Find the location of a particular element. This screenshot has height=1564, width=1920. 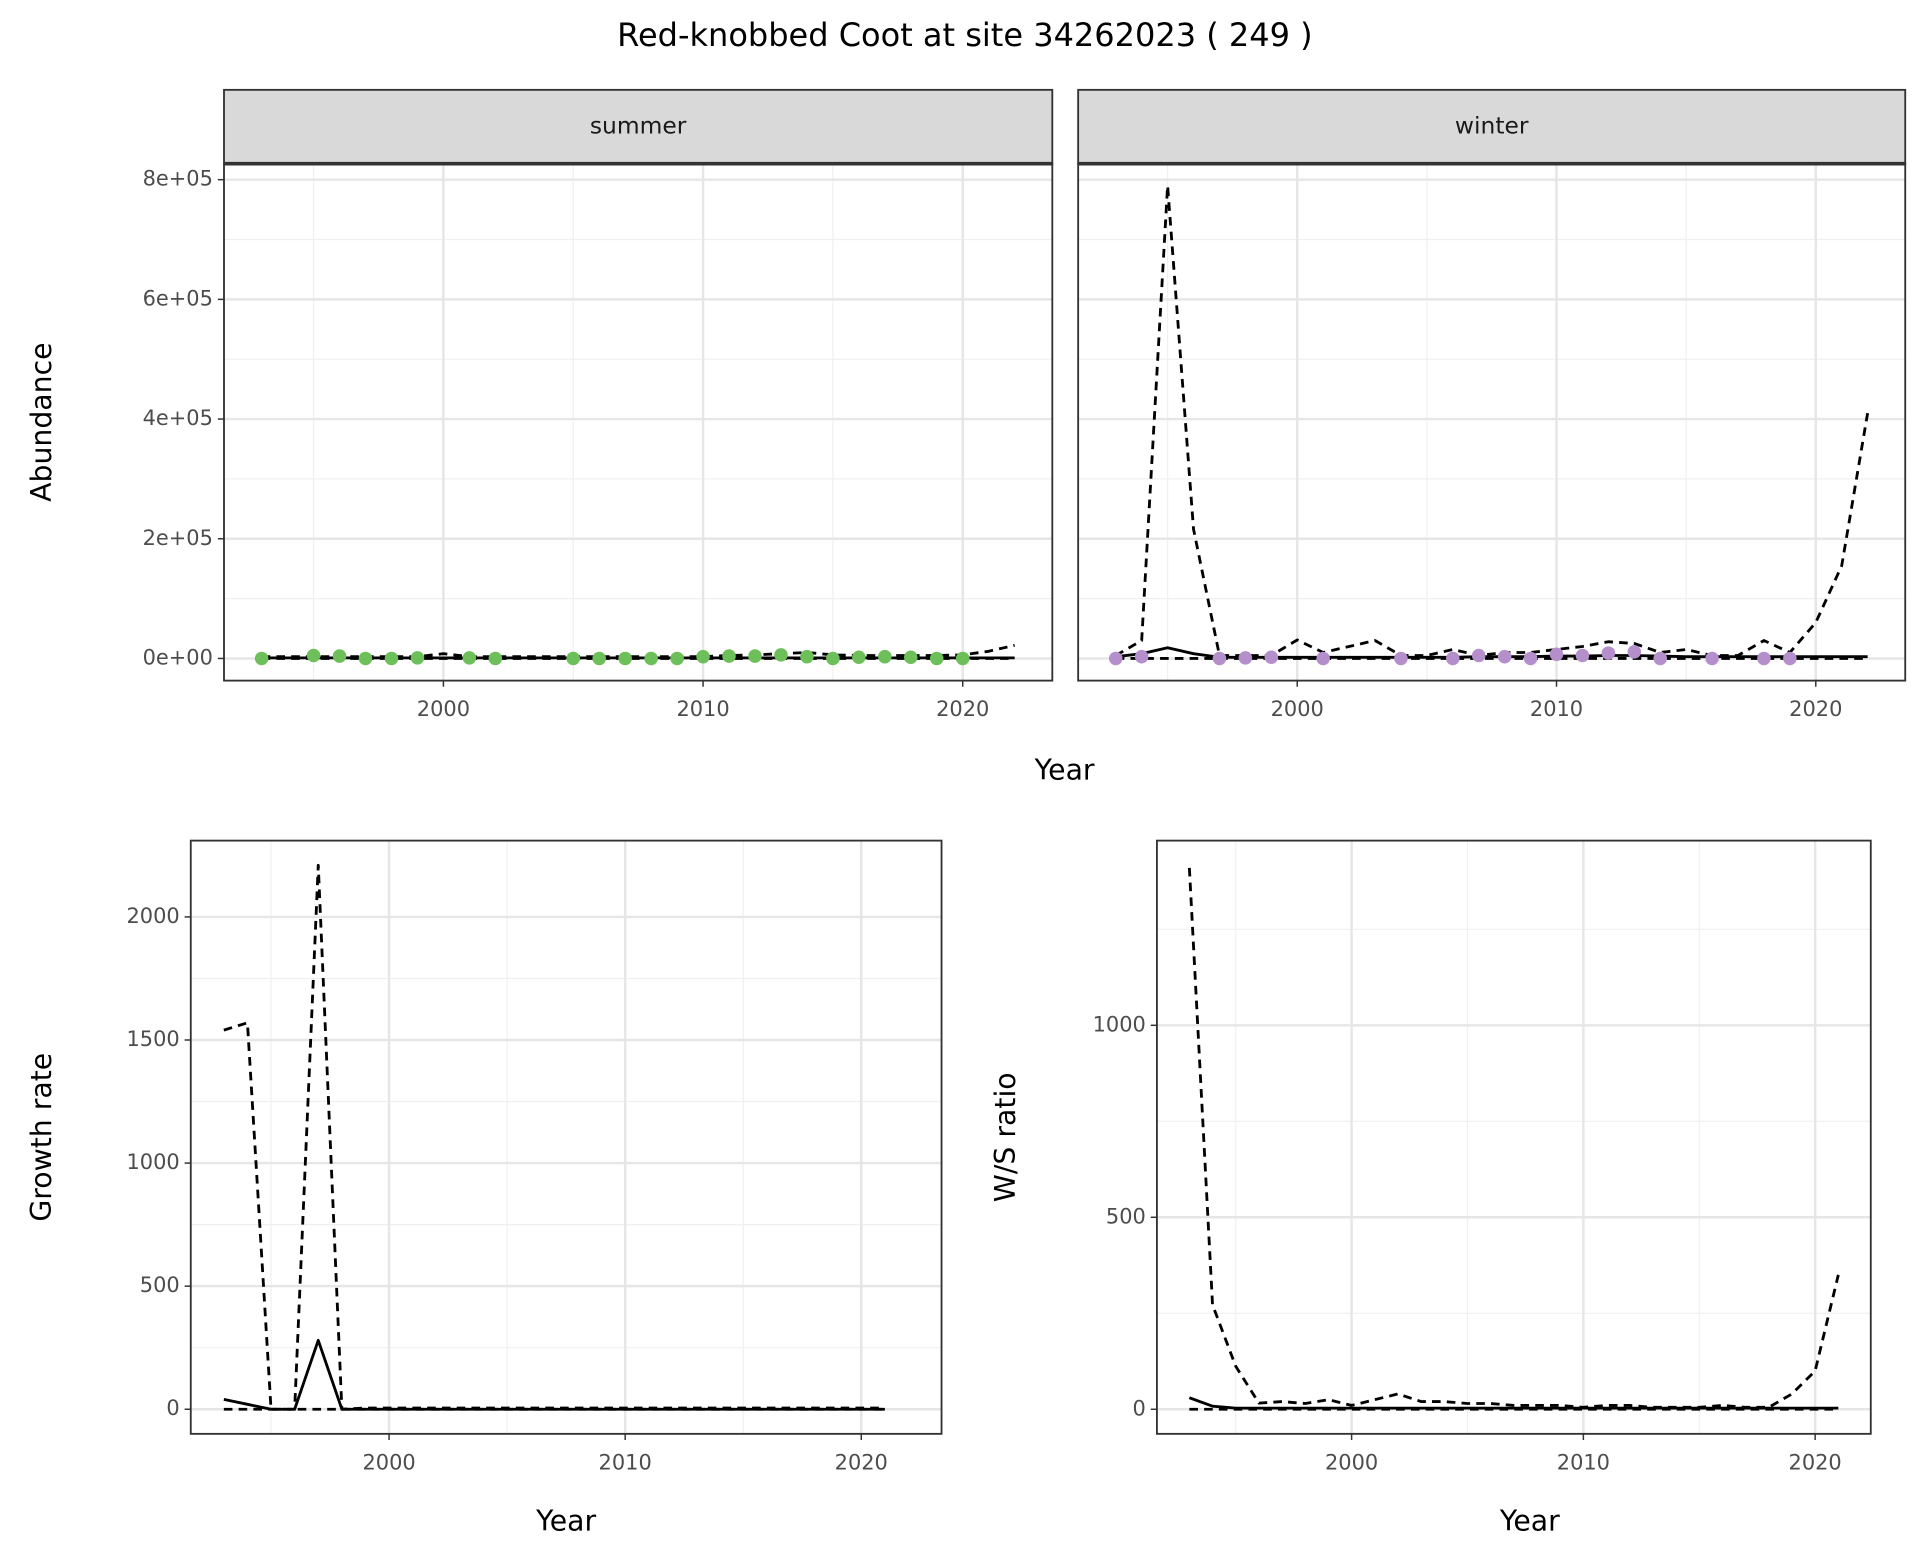

y-tick-label: 6e+05 is located at coordinates (178, 298).